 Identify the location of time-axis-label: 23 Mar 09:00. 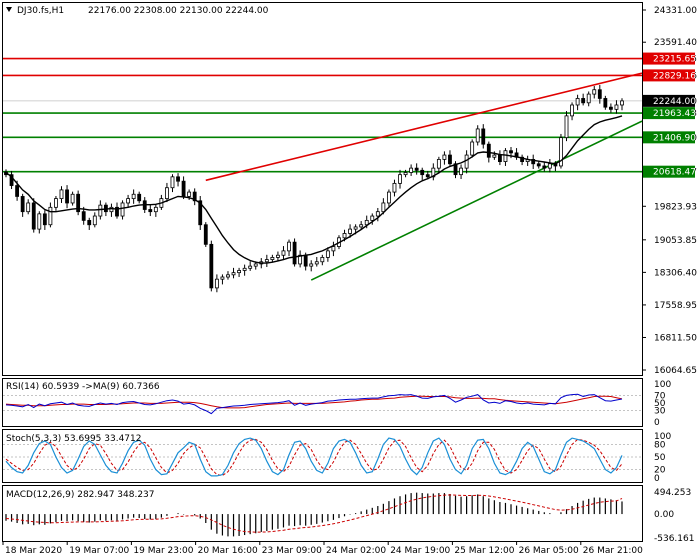
(292, 551).